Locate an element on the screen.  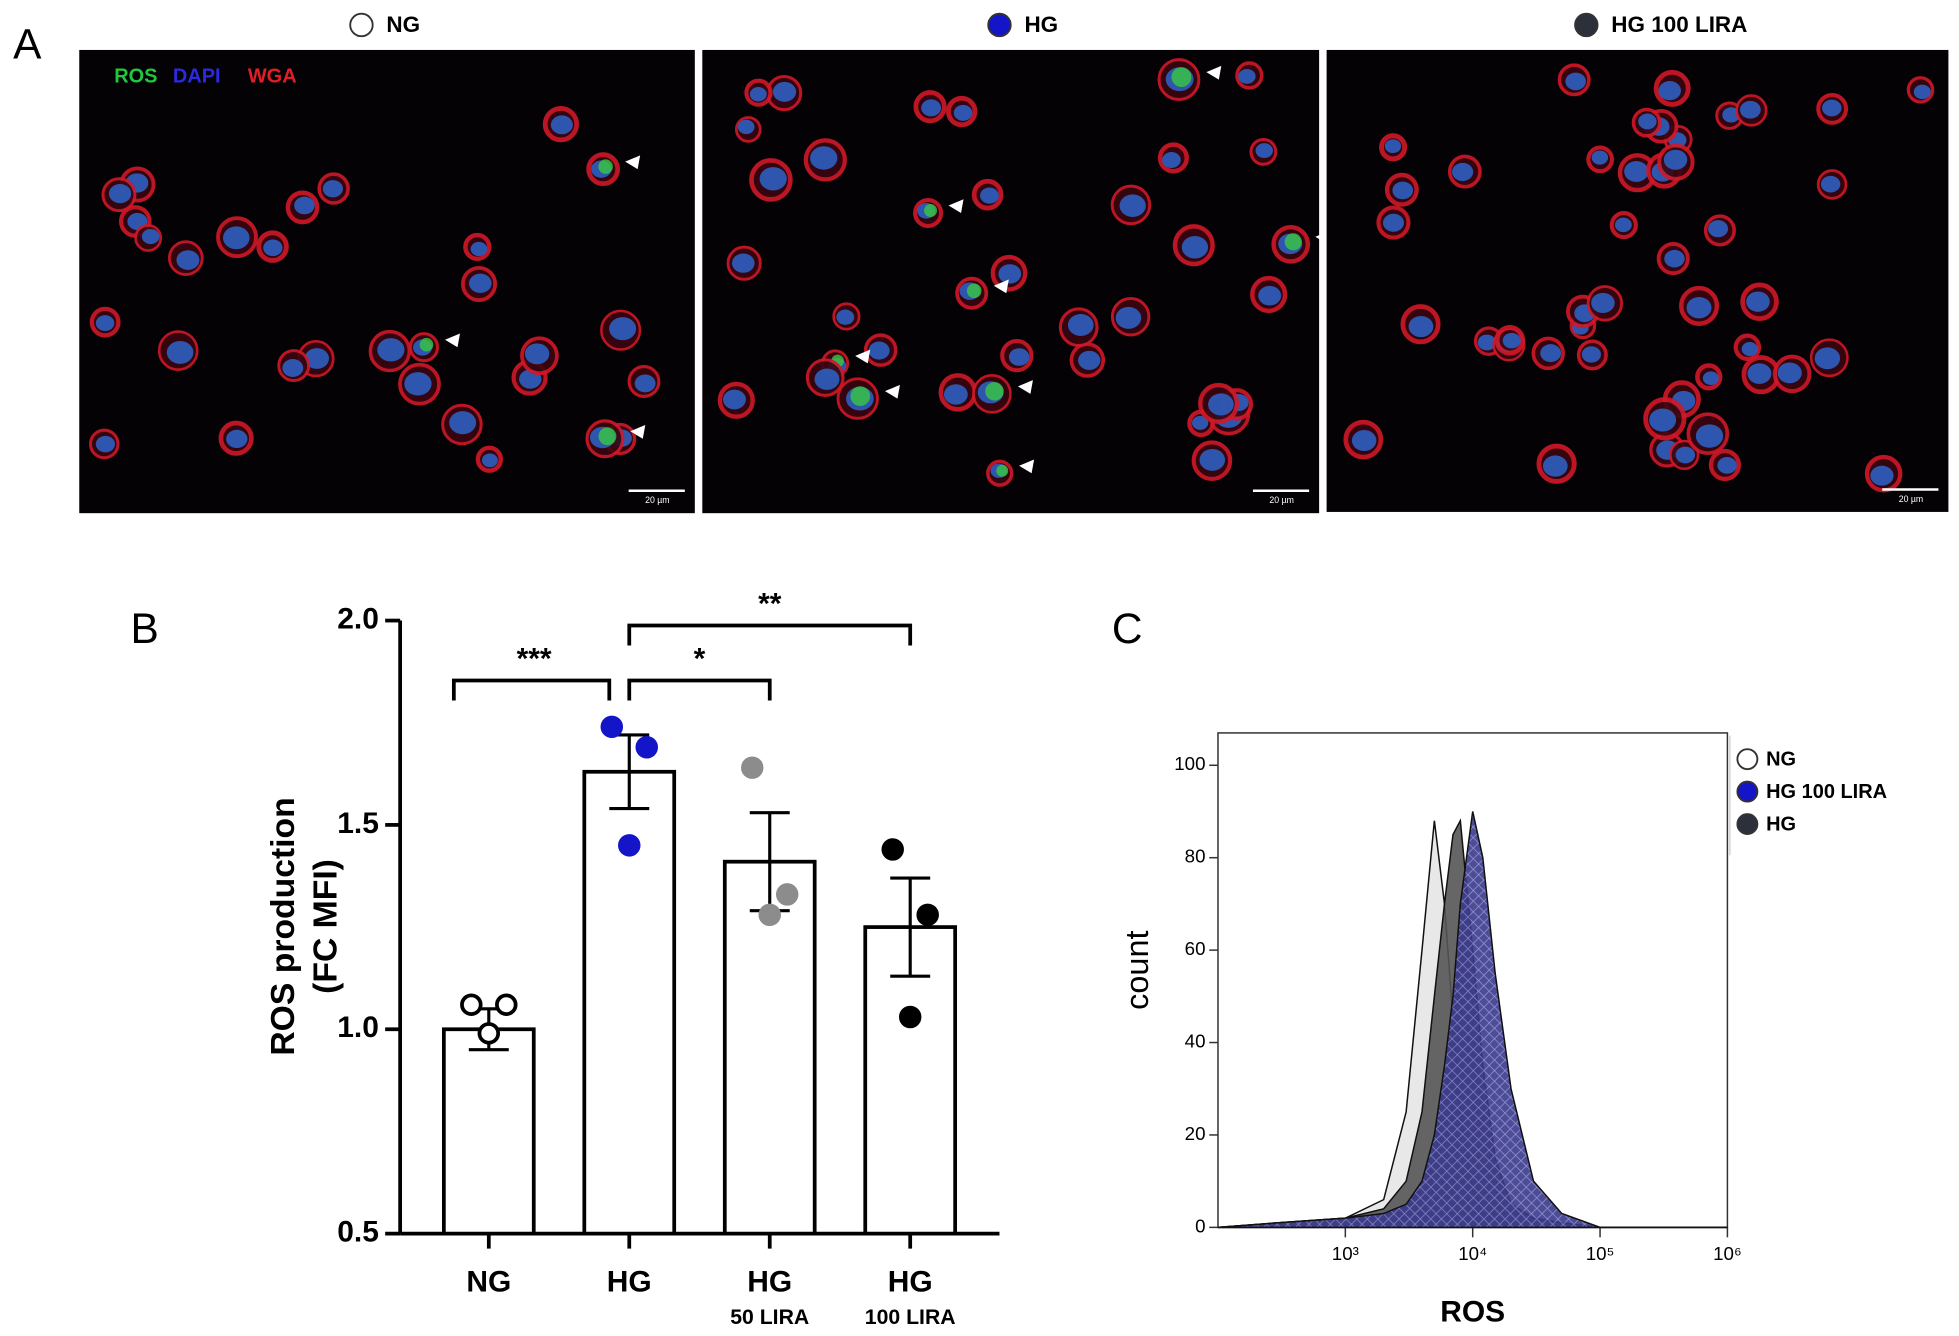
legend-label: NG is located at coordinates (403, 24).